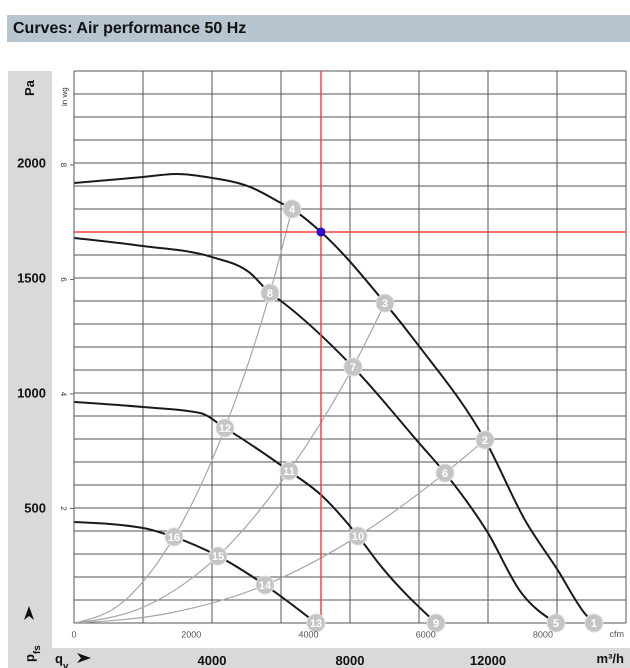 This screenshot has height=668, width=630. Describe the element at coordinates (29, 87) in the screenshot. I see `y-axis-title: Pa` at that location.